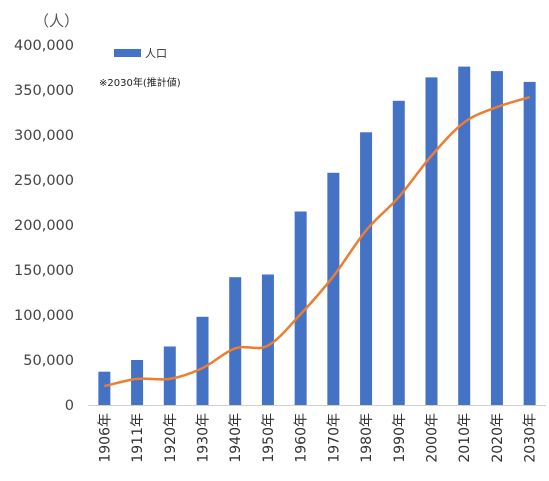 This screenshot has width=549, height=481. I want to click on x-tick-label: 1990年, so click(400, 438).